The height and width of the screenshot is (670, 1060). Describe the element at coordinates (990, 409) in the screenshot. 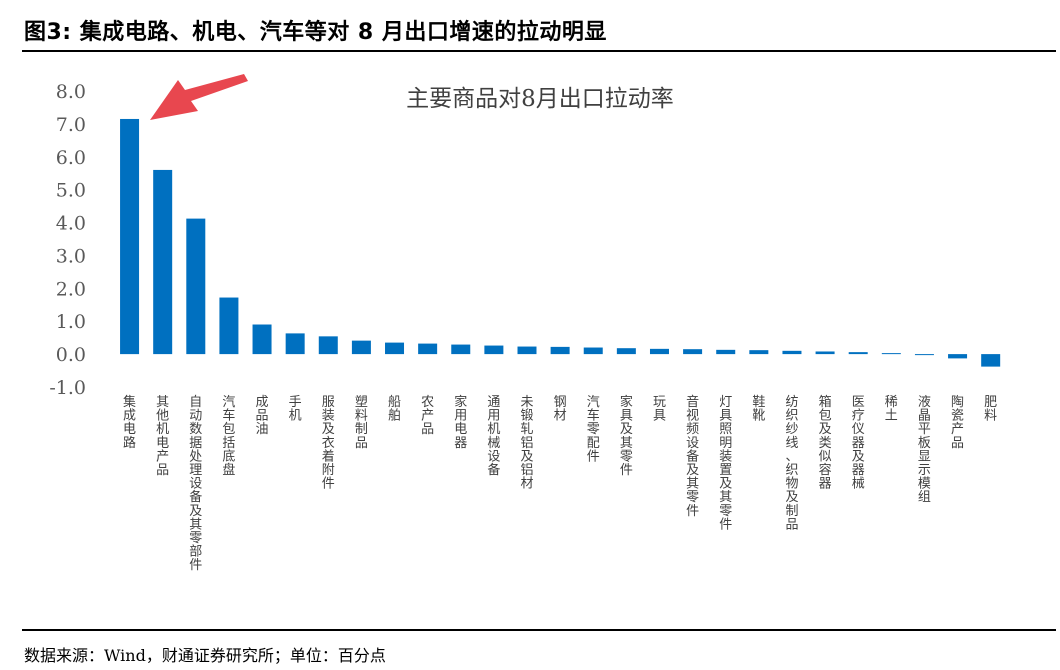

I see `x-category-label: 肥料` at that location.